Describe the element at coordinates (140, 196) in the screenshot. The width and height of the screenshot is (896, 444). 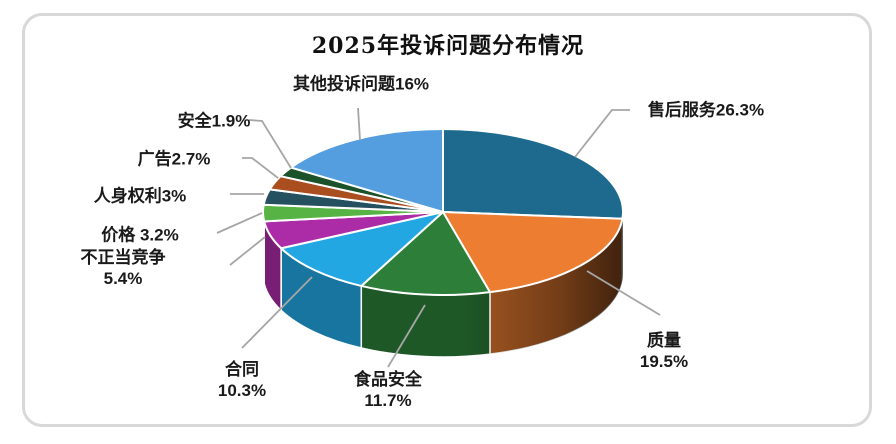
I see `slice-label-6: 人身权利3%` at that location.